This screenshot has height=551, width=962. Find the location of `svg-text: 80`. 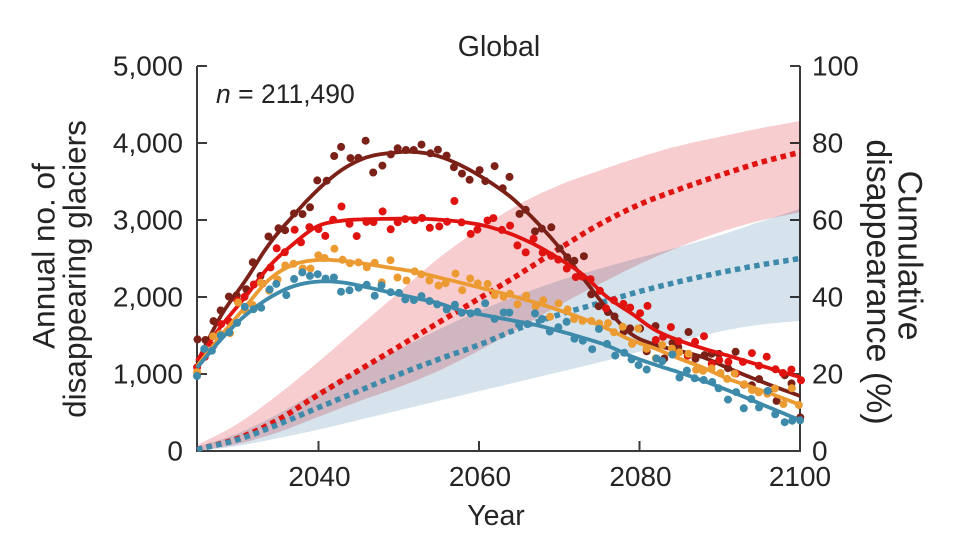

svg-text: 80 is located at coordinates (827, 143).